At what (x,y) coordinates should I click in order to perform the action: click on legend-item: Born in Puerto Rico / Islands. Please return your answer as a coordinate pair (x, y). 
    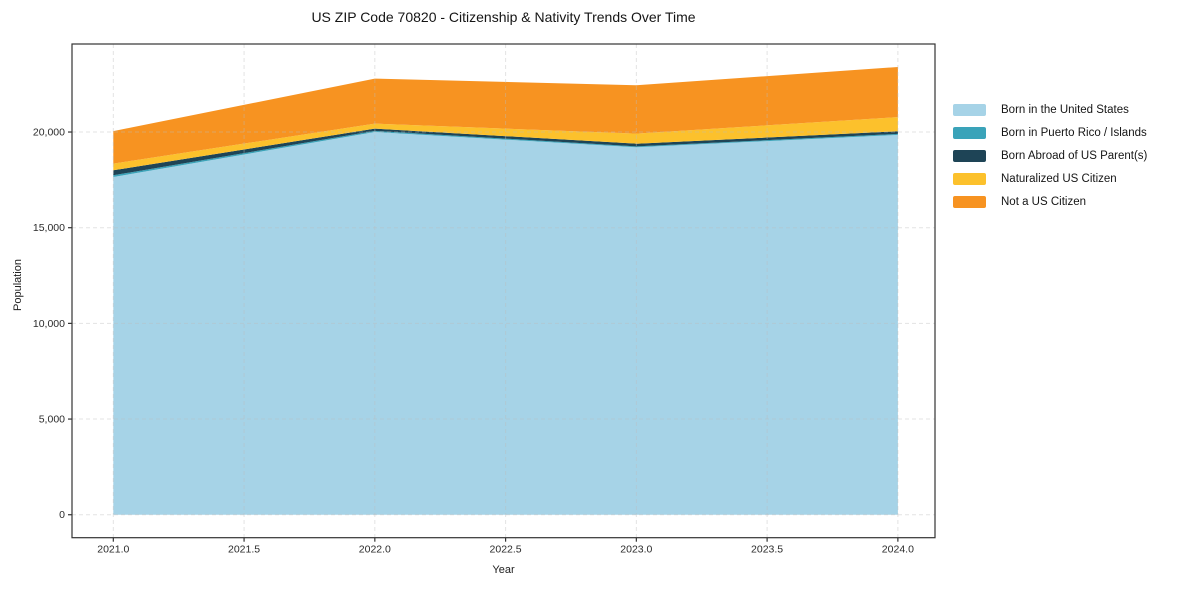
    Looking at the image, I should click on (1050, 133).